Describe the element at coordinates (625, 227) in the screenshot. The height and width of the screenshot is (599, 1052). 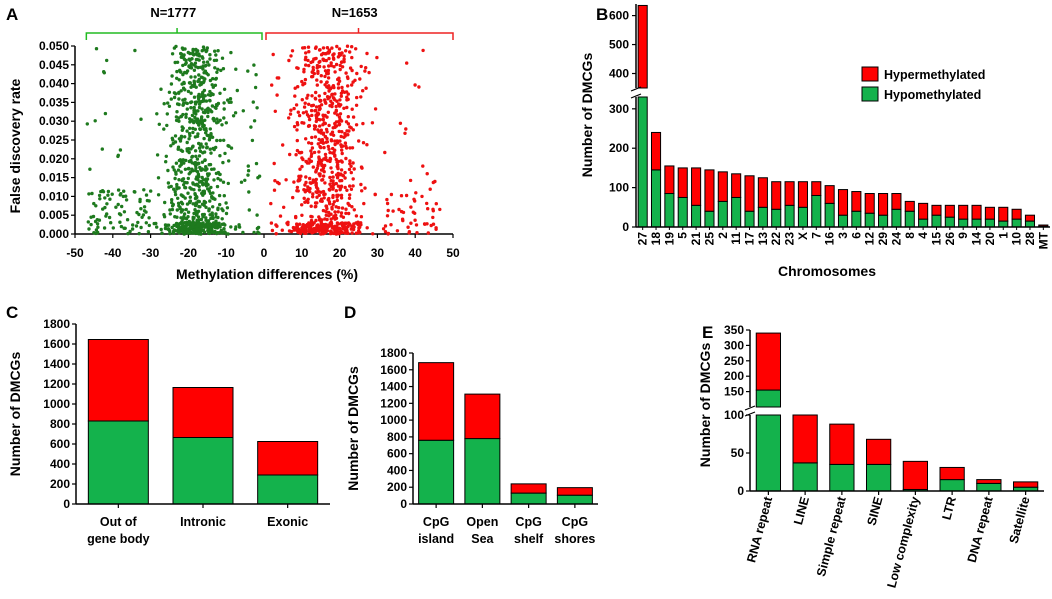
I see `y-tick-label: 0` at that location.